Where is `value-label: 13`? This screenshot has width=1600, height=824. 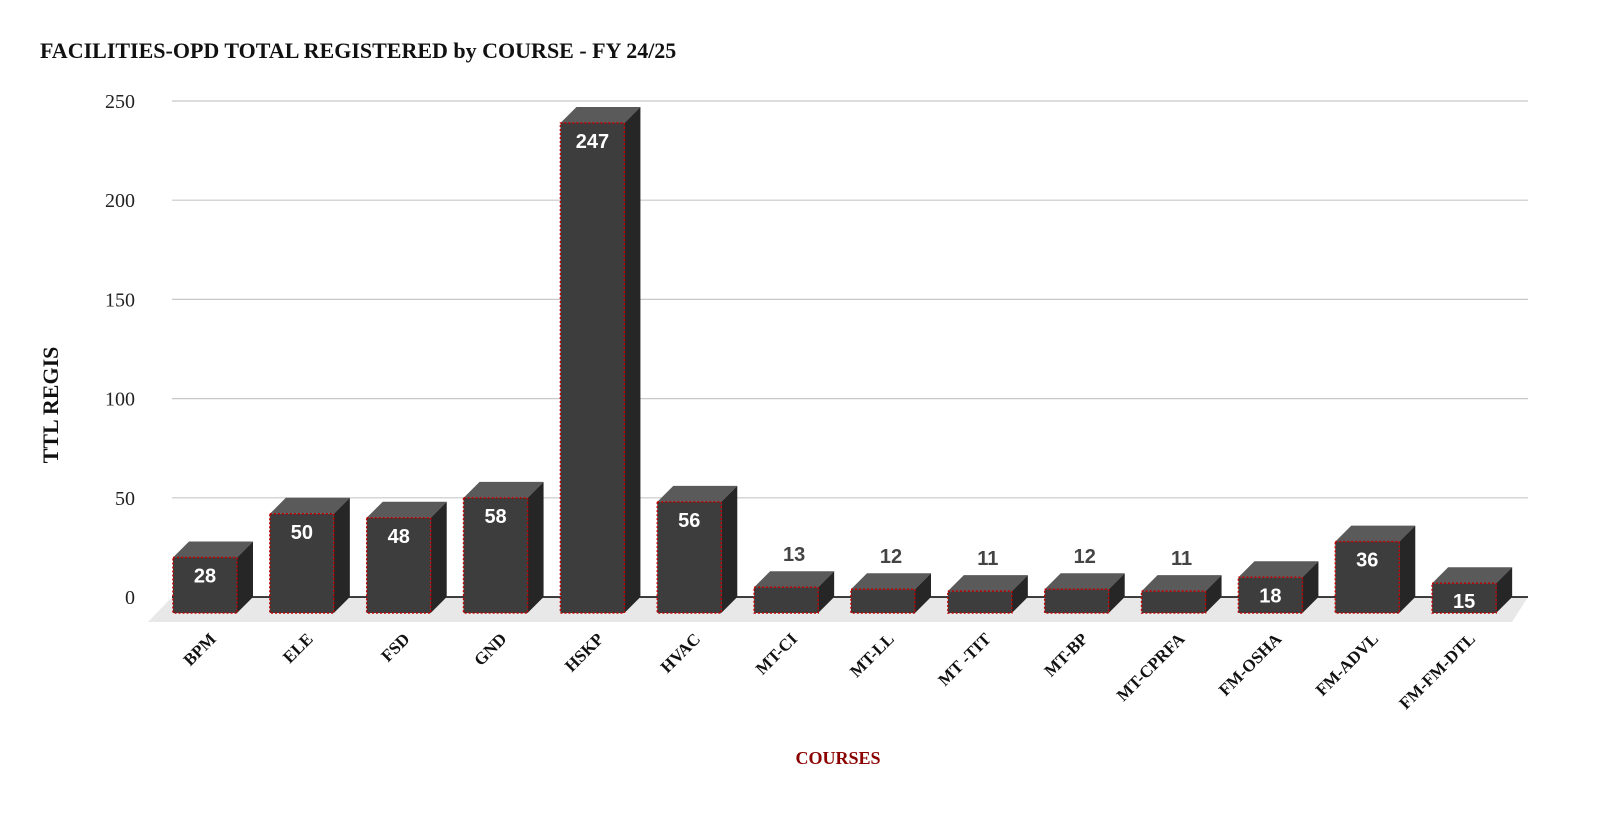 value-label: 13 is located at coordinates (794, 555).